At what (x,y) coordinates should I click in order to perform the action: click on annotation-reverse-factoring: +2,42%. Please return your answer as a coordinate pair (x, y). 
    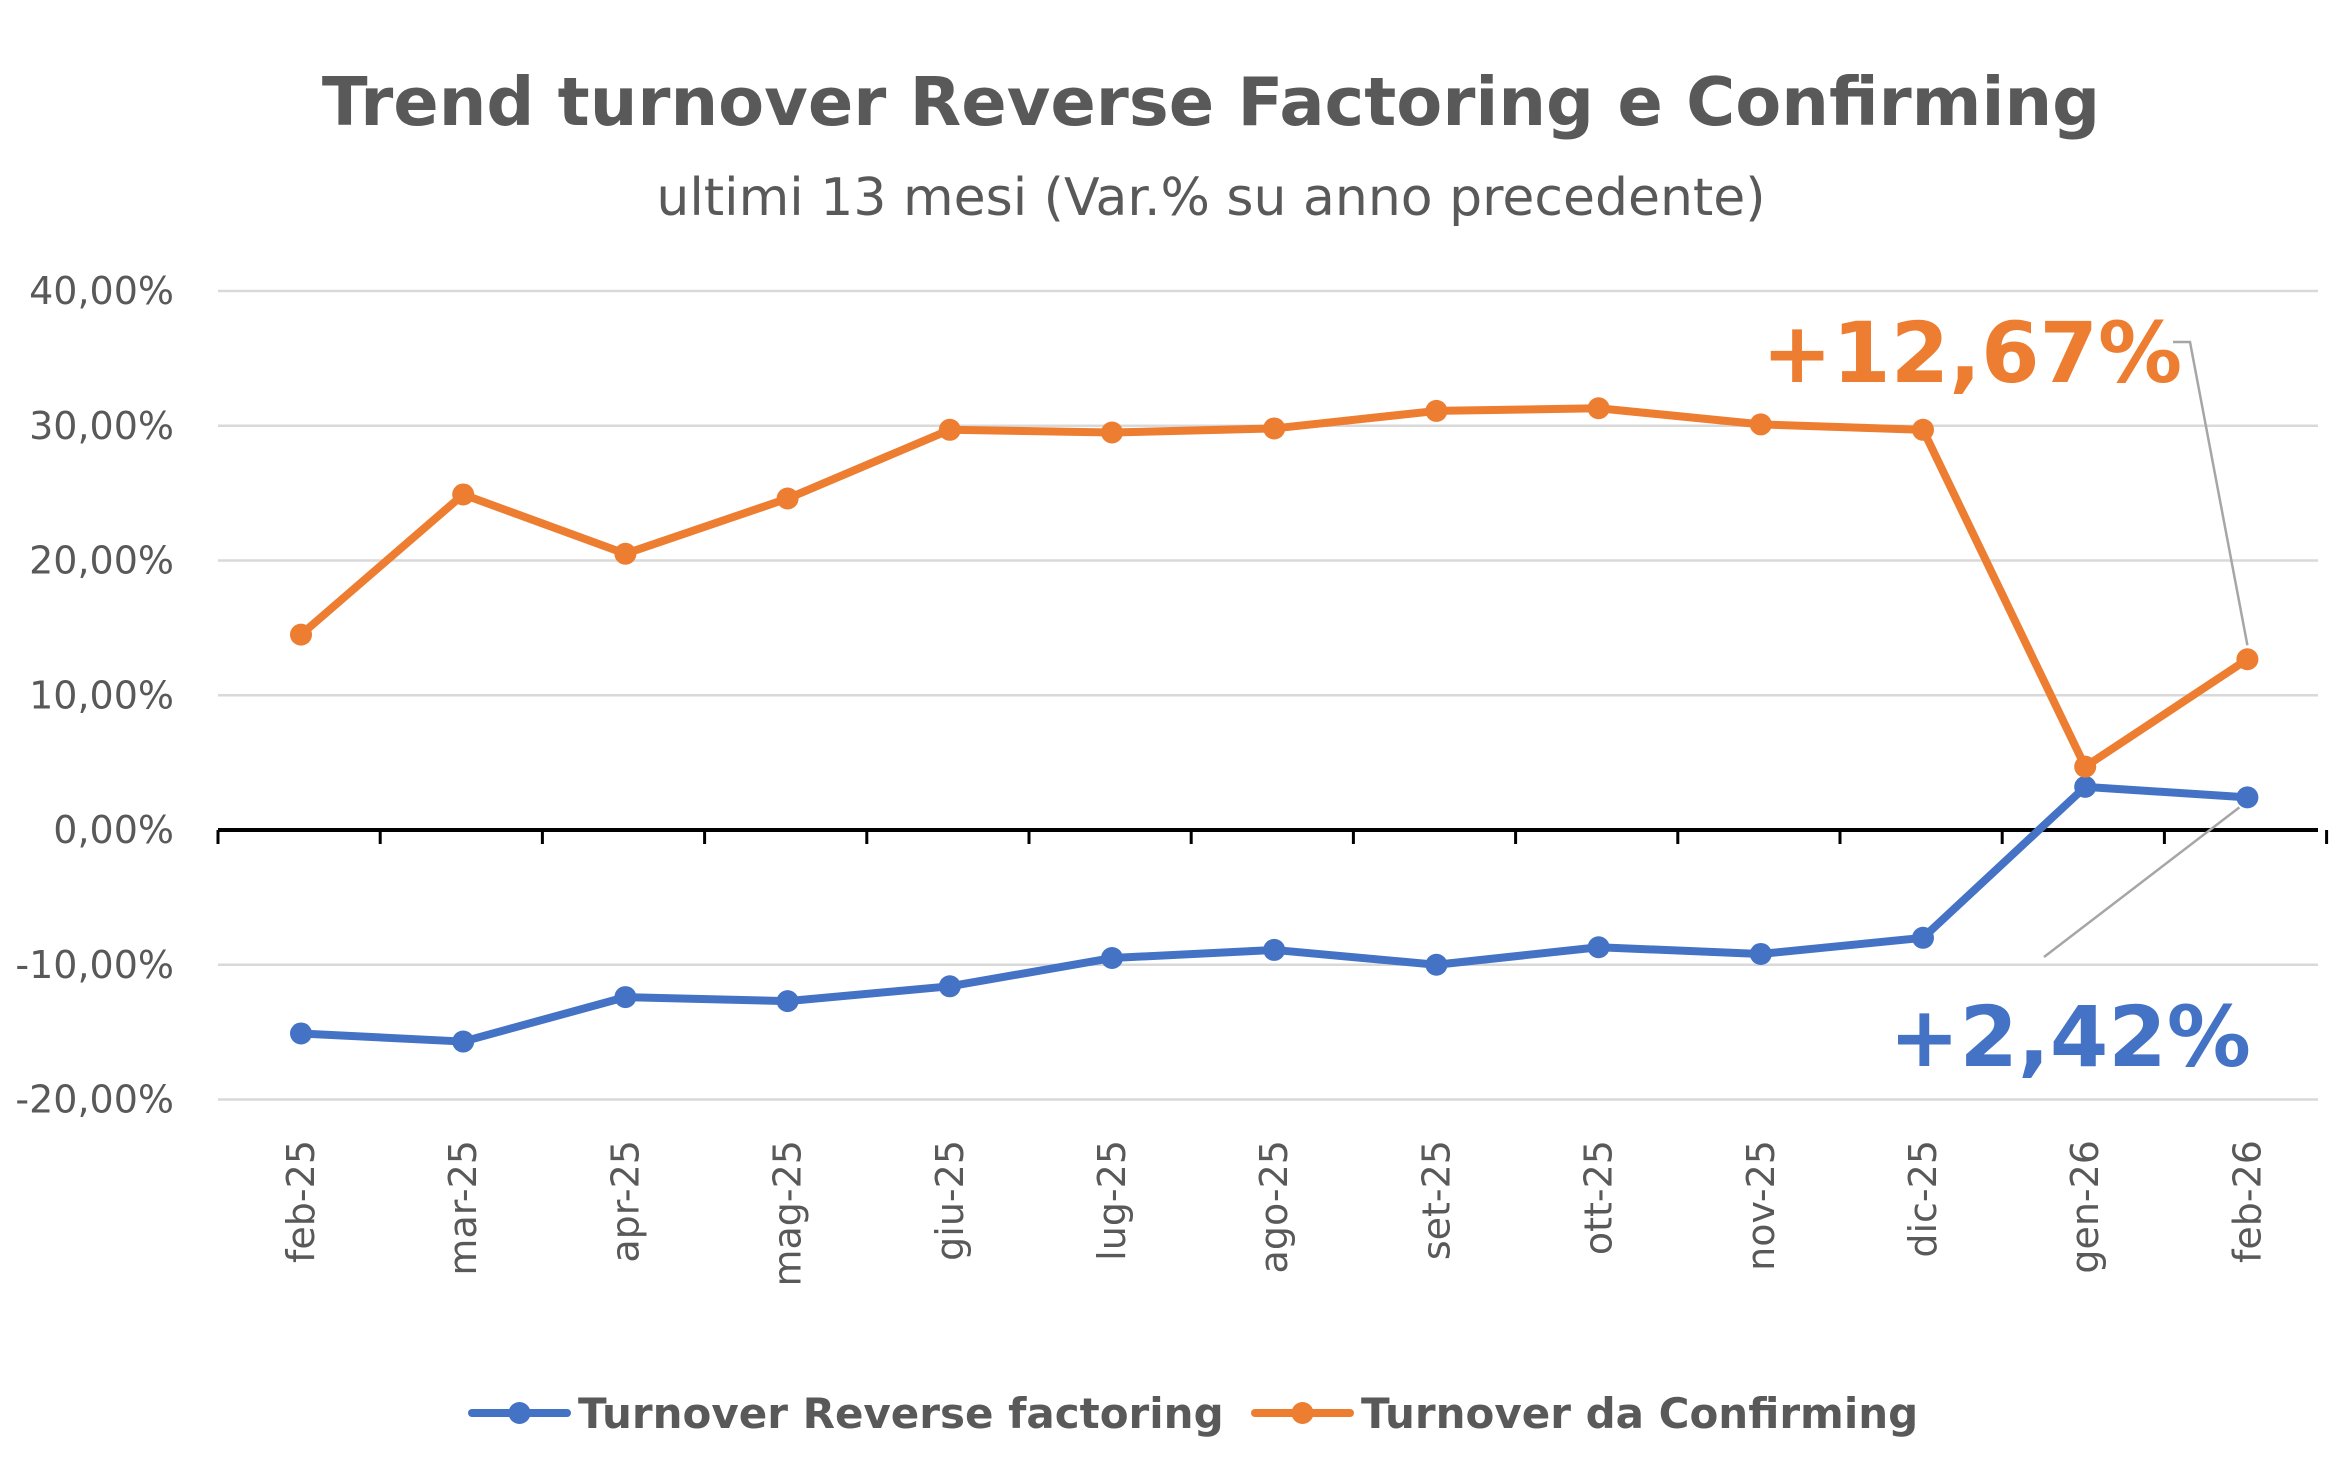
    Looking at the image, I should click on (2070, 1037).